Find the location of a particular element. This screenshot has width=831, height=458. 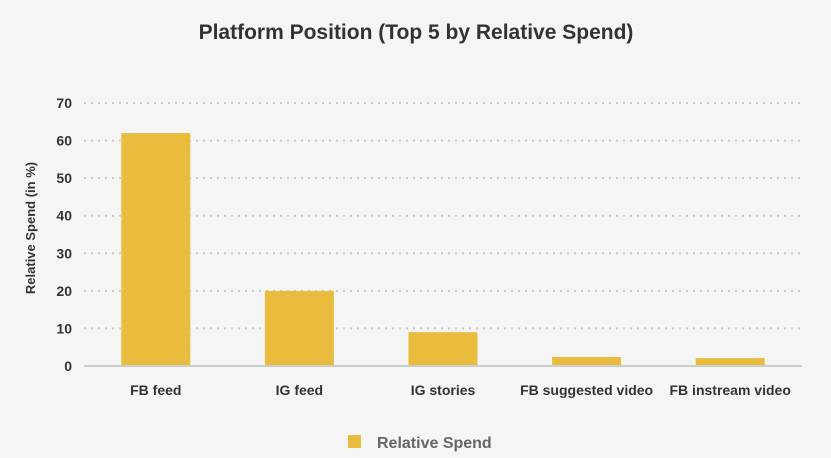

y-tick-label: 10 is located at coordinates (64, 328).